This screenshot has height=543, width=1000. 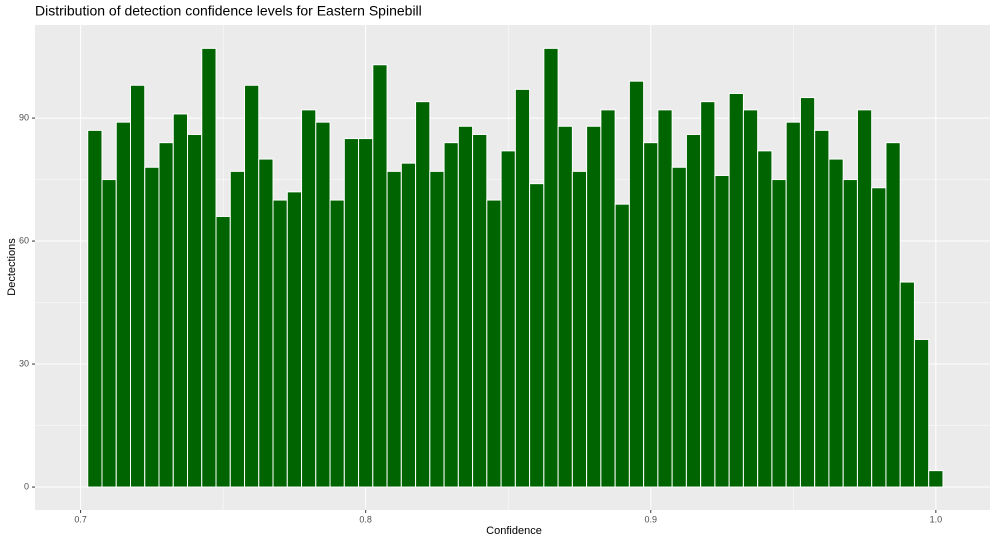 What do you see at coordinates (365, 519) in the screenshot?
I see `x-tick-label: 0.8` at bounding box center [365, 519].